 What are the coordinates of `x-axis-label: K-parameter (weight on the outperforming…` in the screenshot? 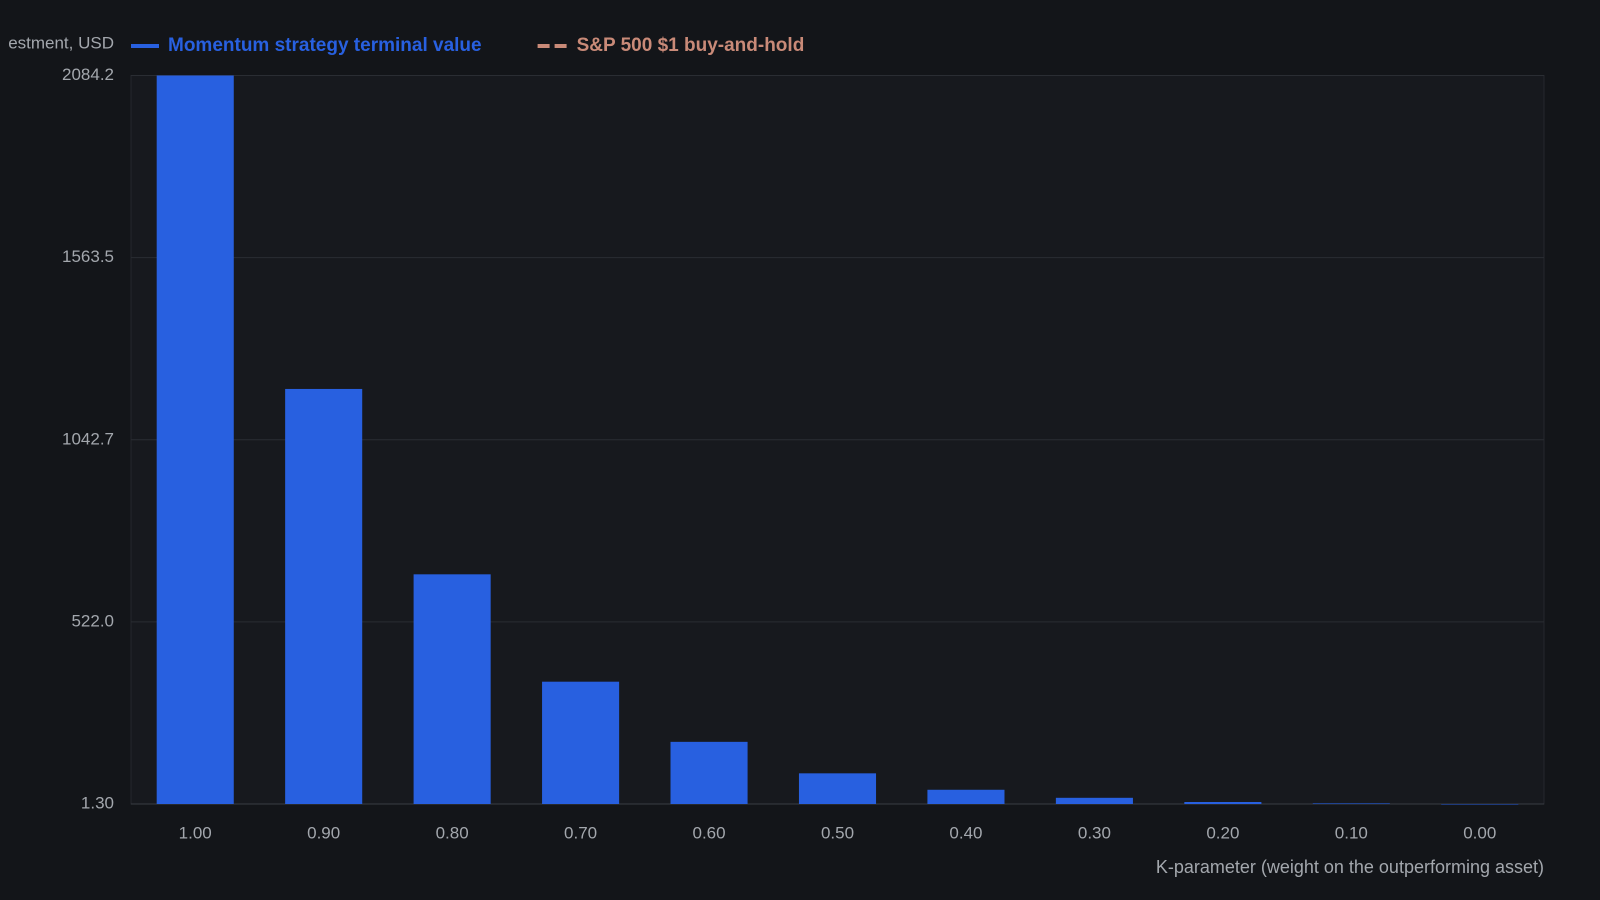 It's located at (1350, 867).